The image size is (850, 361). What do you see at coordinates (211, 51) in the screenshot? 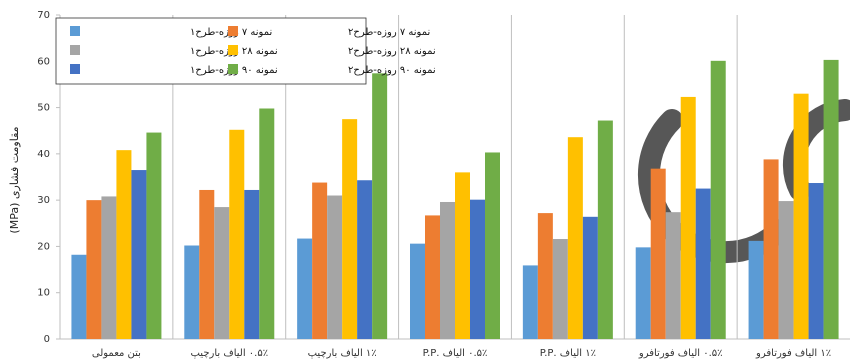
I see `legend-box` at bounding box center [211, 51].